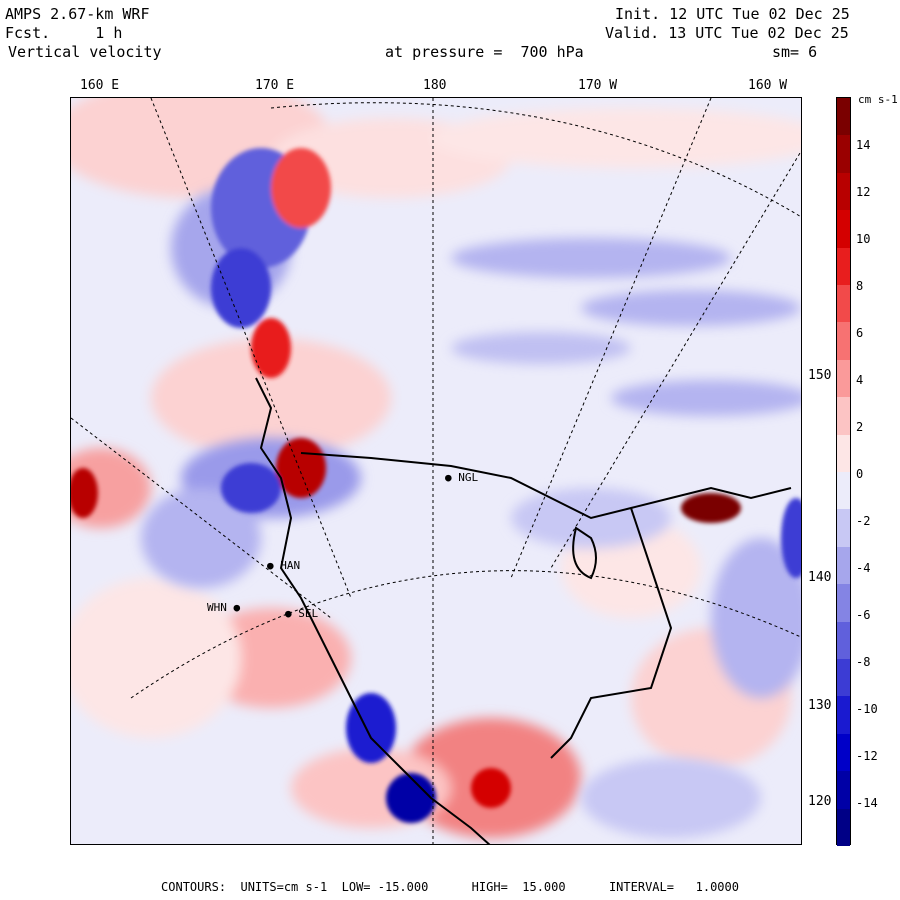 The width and height of the screenshot is (900, 900). I want to click on colorbar, so click(843, 471).